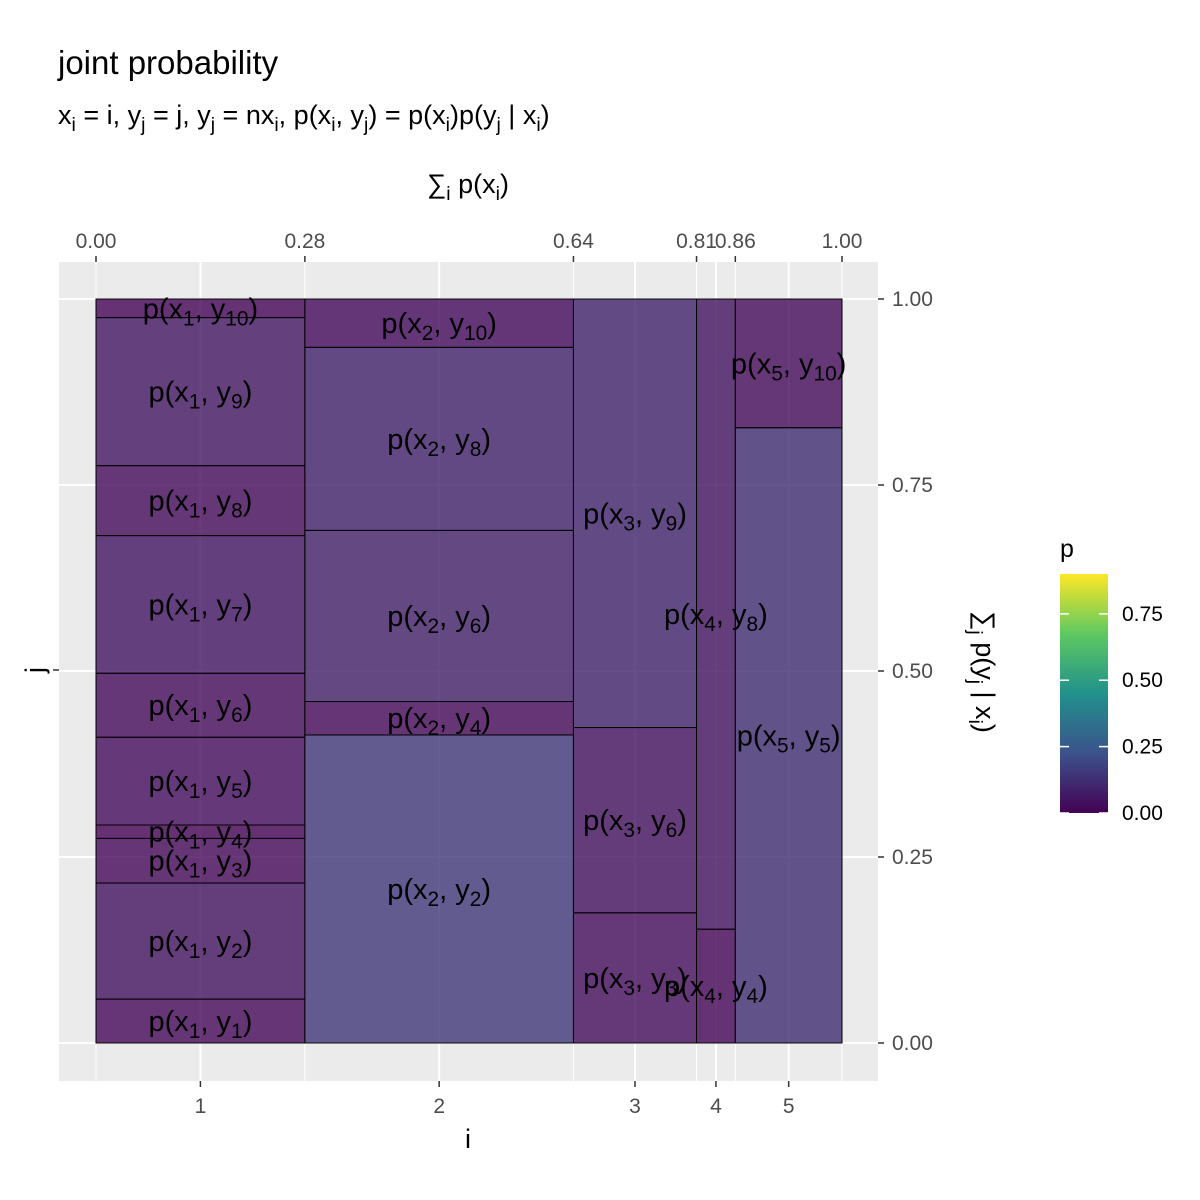 This screenshot has height=1200, width=1200. Describe the element at coordinates (468, 1139) in the screenshot. I see `x-axis-title: i` at that location.